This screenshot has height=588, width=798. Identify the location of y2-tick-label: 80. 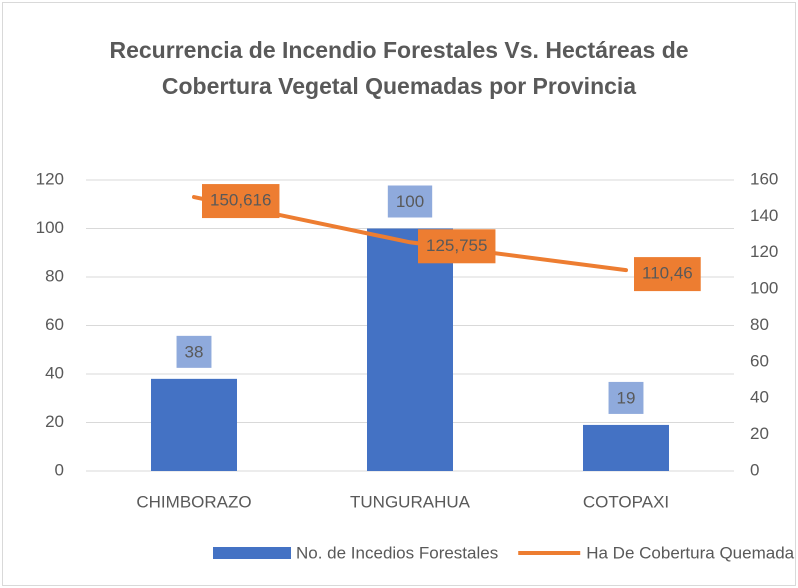
(759, 324).